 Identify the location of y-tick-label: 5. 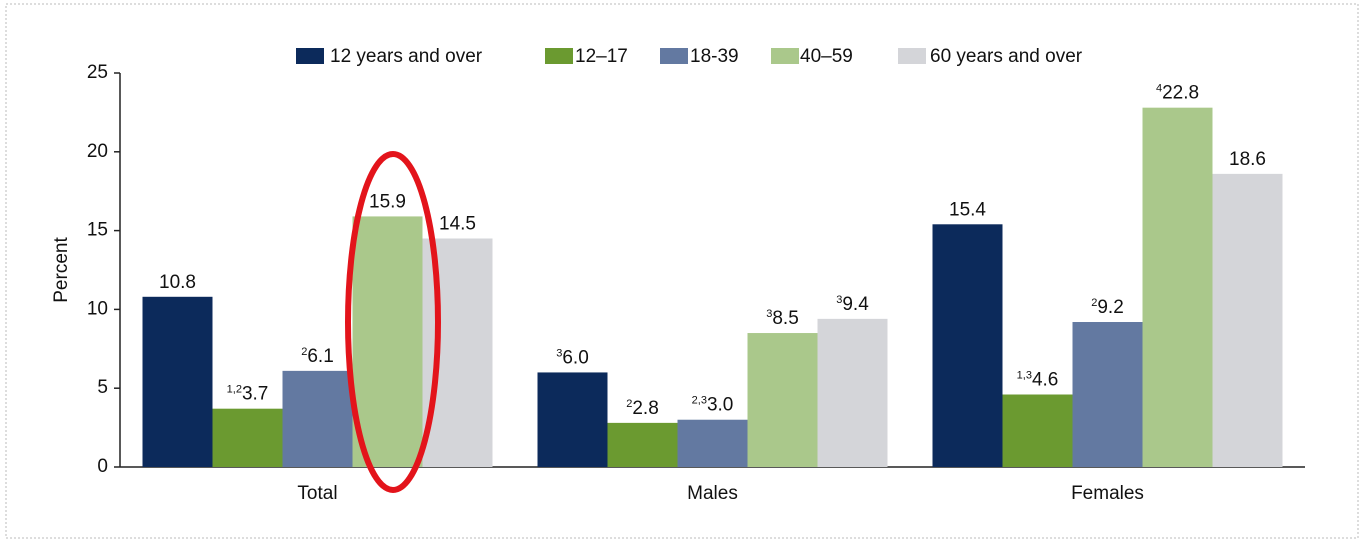
(102, 387).